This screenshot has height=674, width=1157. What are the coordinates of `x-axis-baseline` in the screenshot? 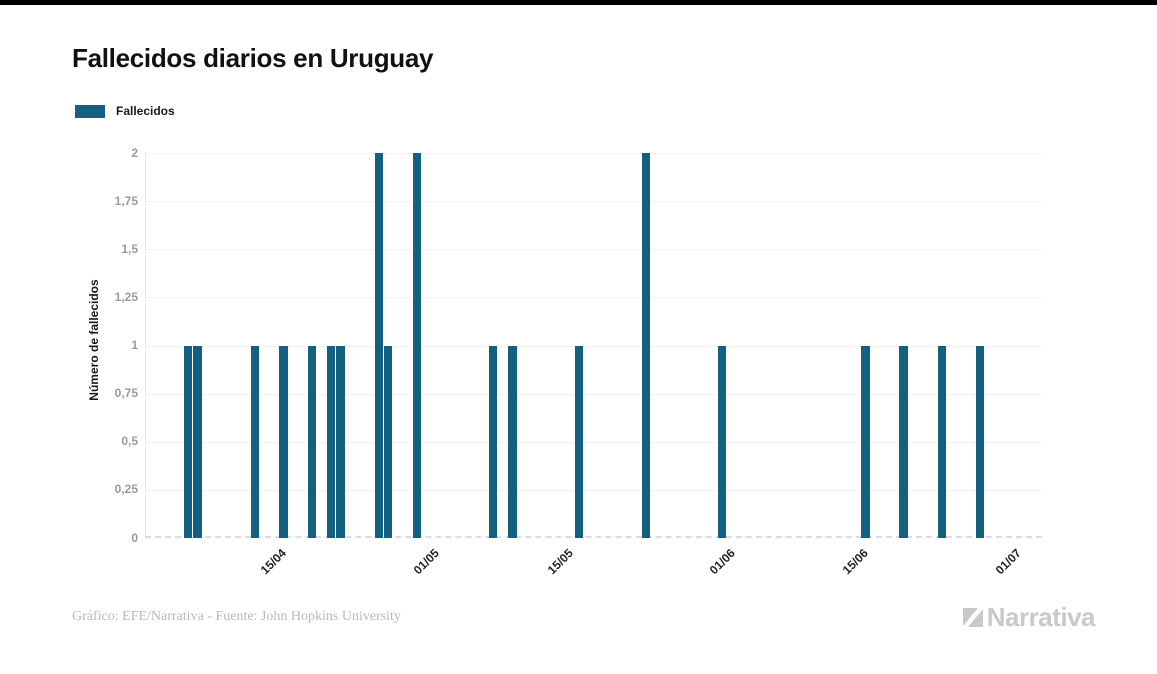 It's located at (593, 537).